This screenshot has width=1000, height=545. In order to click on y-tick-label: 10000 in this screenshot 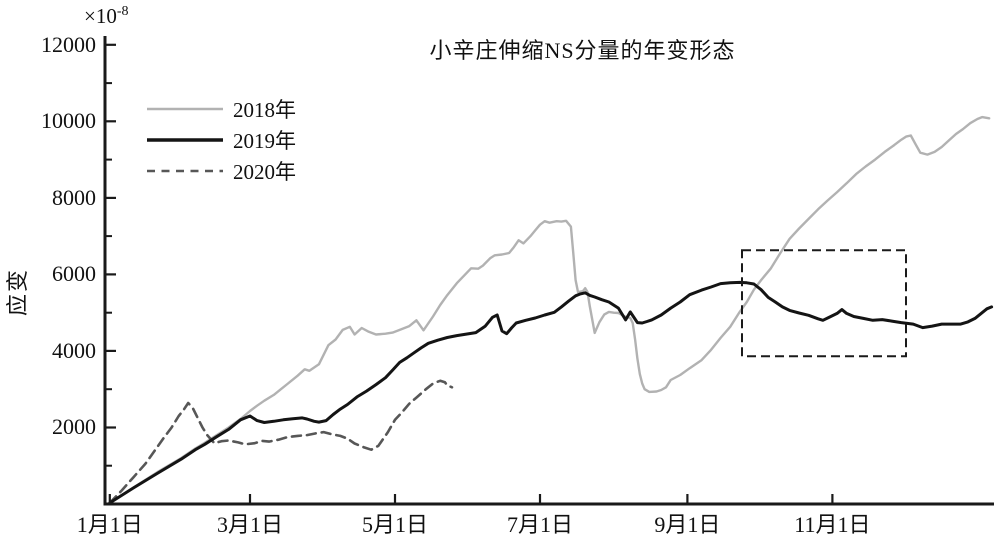, I will do `click(68, 121)`.